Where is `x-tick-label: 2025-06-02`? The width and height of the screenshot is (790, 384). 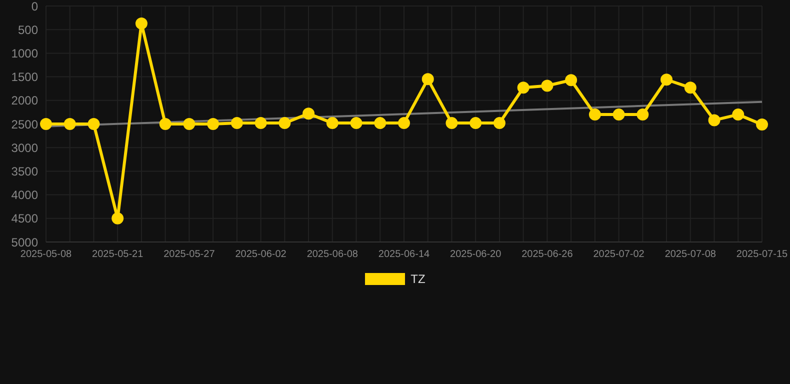 x-tick-label: 2025-06-02 is located at coordinates (261, 254).